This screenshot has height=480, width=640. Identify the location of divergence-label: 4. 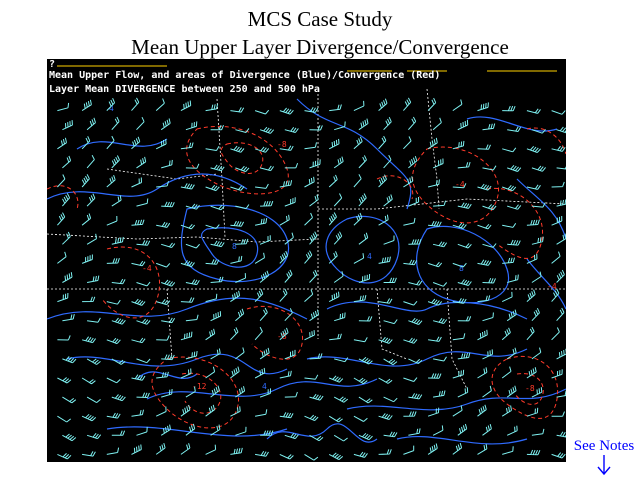
(369, 256).